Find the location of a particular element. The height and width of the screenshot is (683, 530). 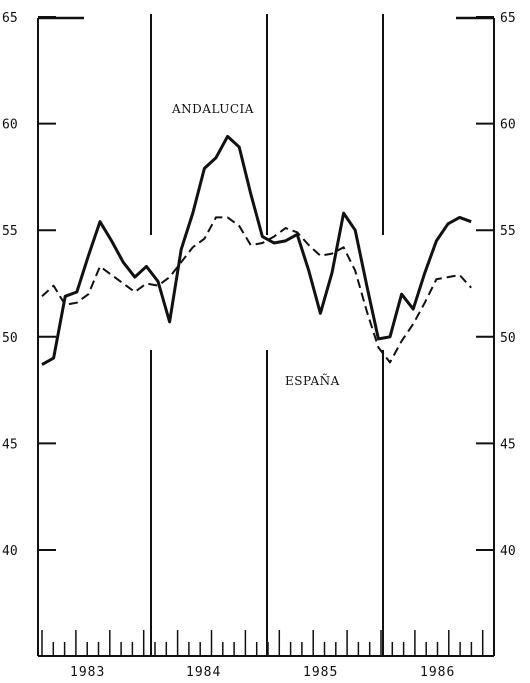

y-tick-label-right: 55 is located at coordinates (508, 231).